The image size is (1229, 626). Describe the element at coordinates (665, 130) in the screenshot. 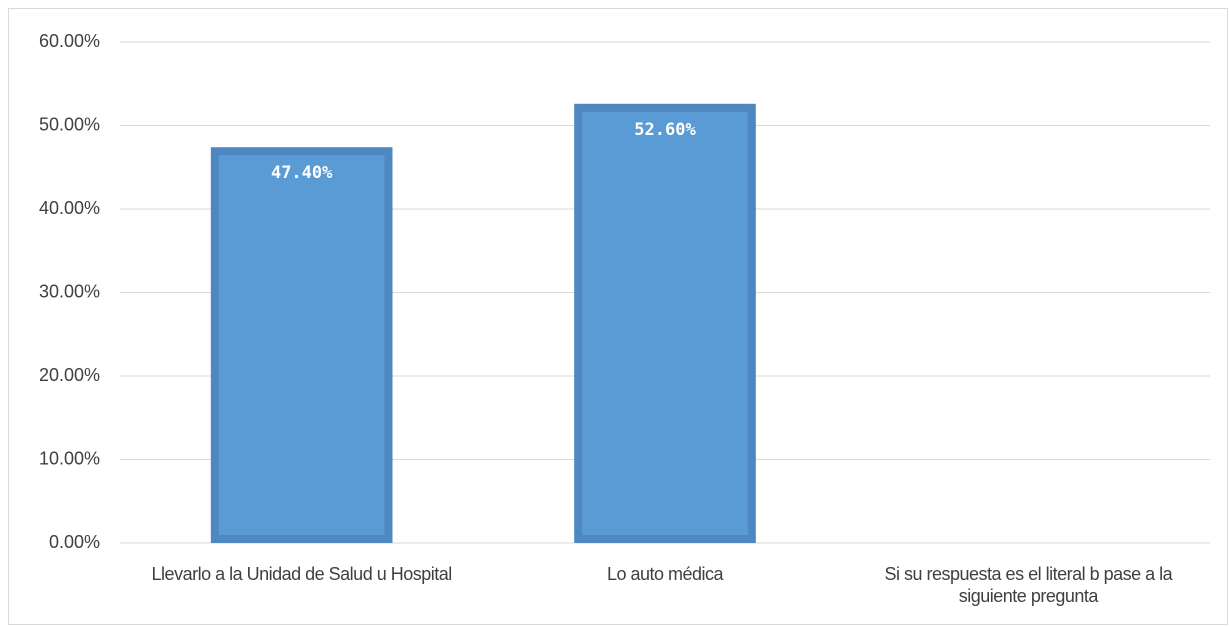

I see `data-label: 52.60%` at that location.